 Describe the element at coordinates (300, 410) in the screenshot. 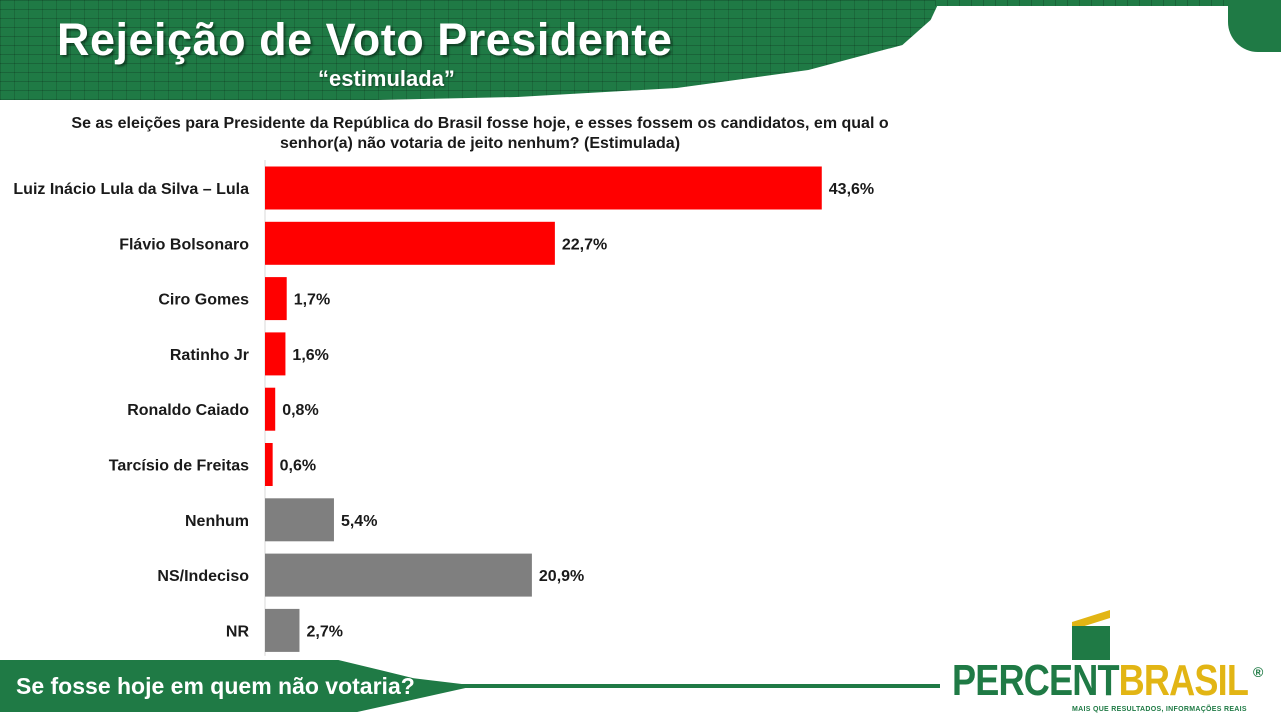

I see `data-label: 0,8%` at that location.